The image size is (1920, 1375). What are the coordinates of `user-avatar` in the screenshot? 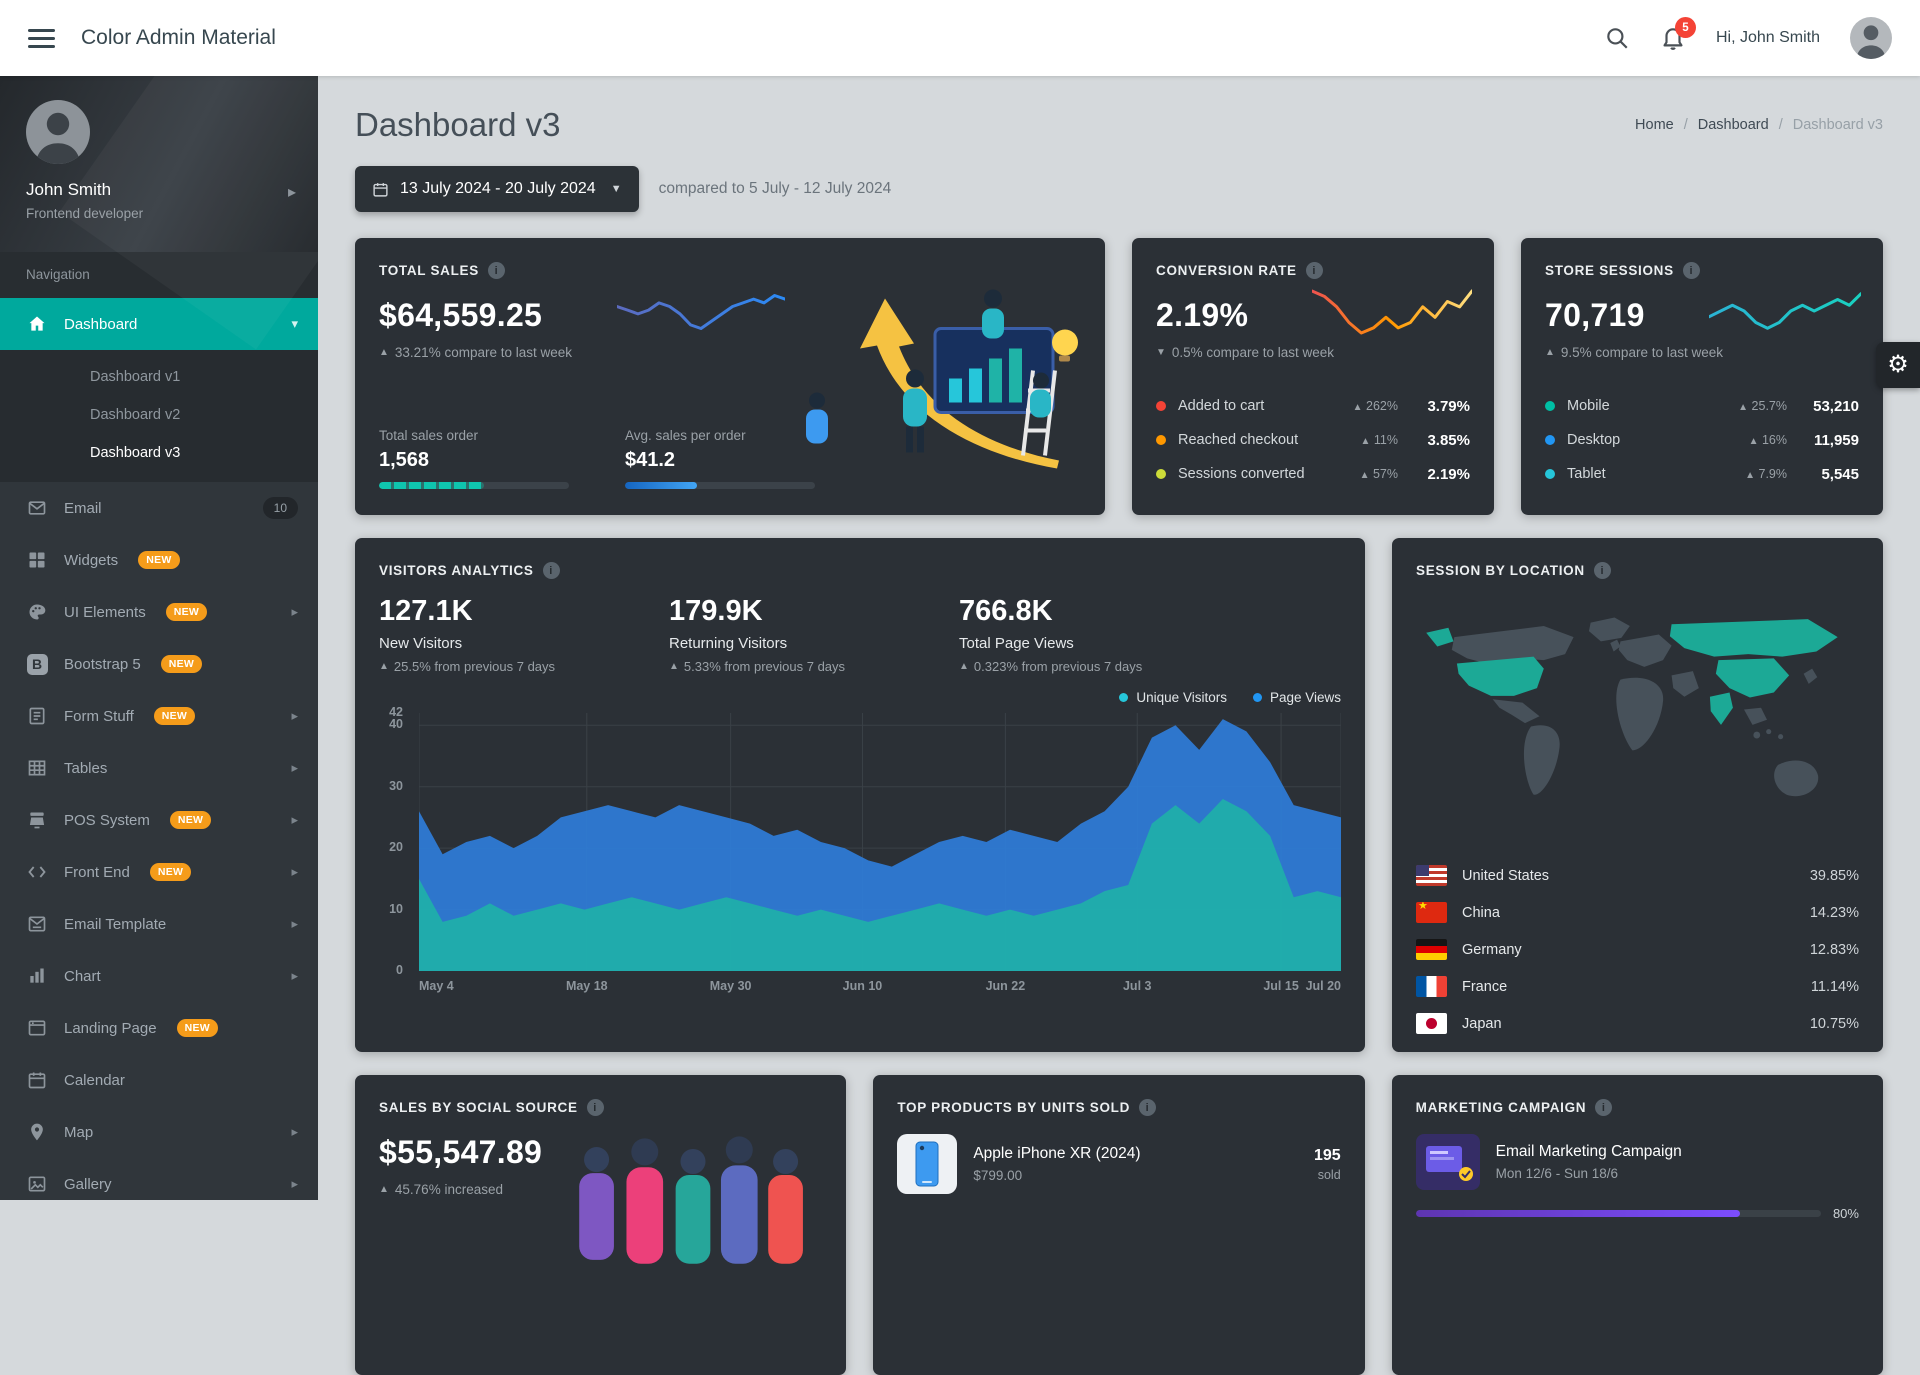 It's located at (1871, 38).